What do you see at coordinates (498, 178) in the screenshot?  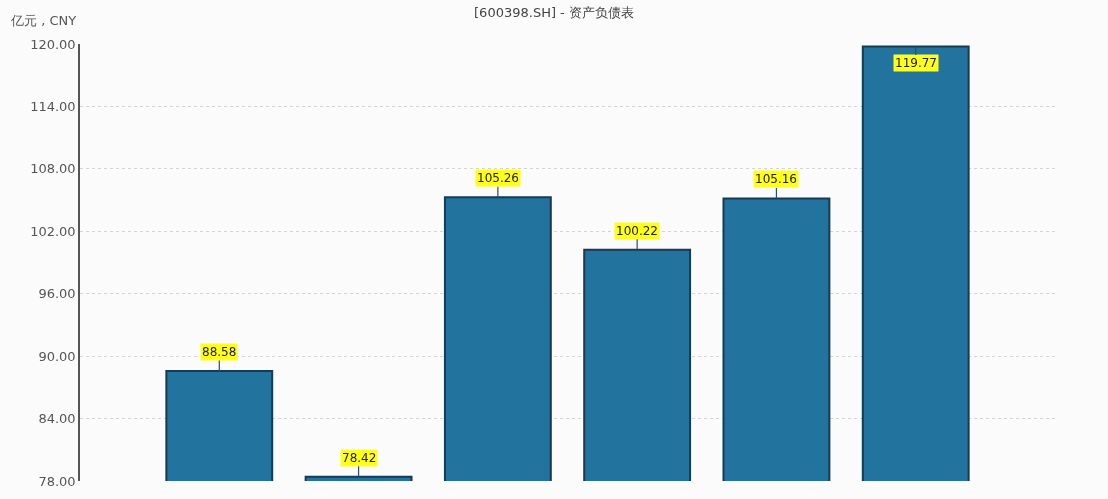 I see `data-label: 105.26` at bounding box center [498, 178].